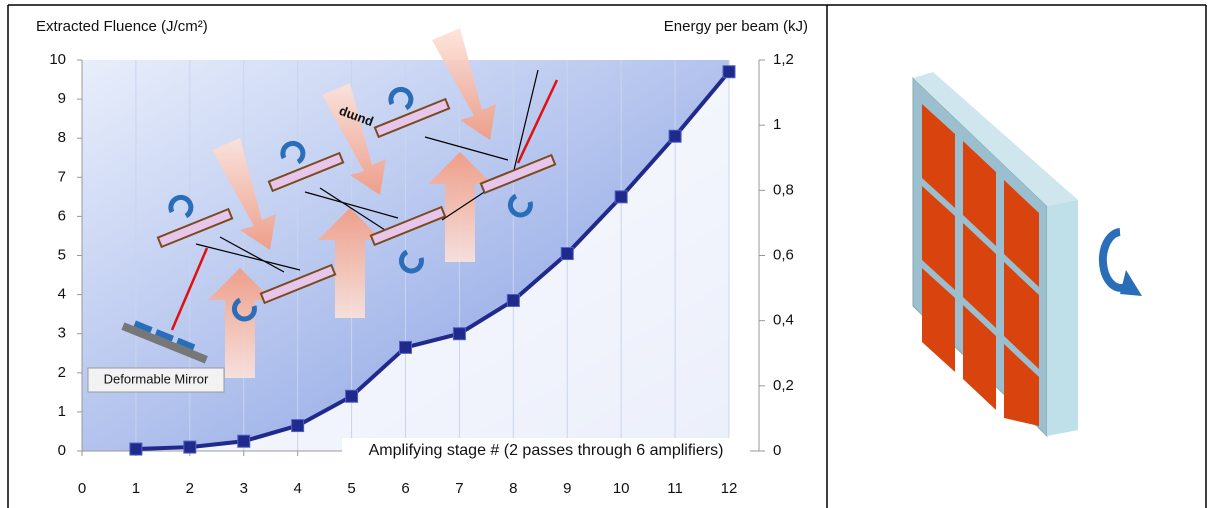  I want to click on x-tick-label: 10, so click(621, 488).